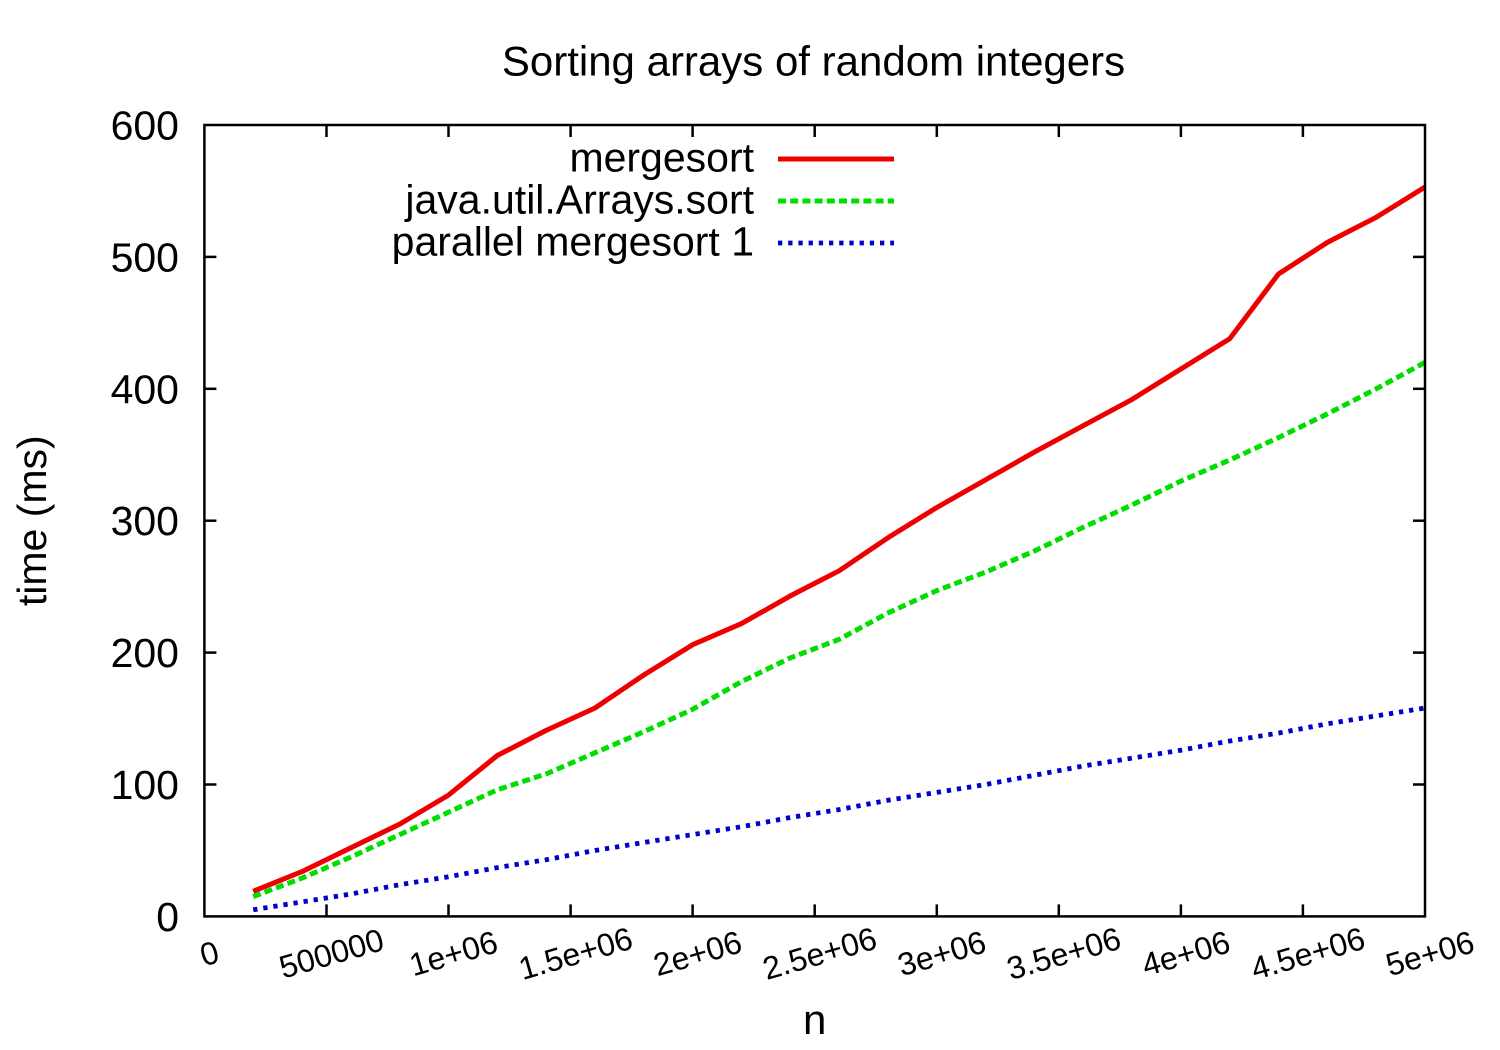 Image resolution: width=1500 pixels, height=1050 pixels. What do you see at coordinates (145, 126) in the screenshot?
I see `svg-text: 600` at bounding box center [145, 126].